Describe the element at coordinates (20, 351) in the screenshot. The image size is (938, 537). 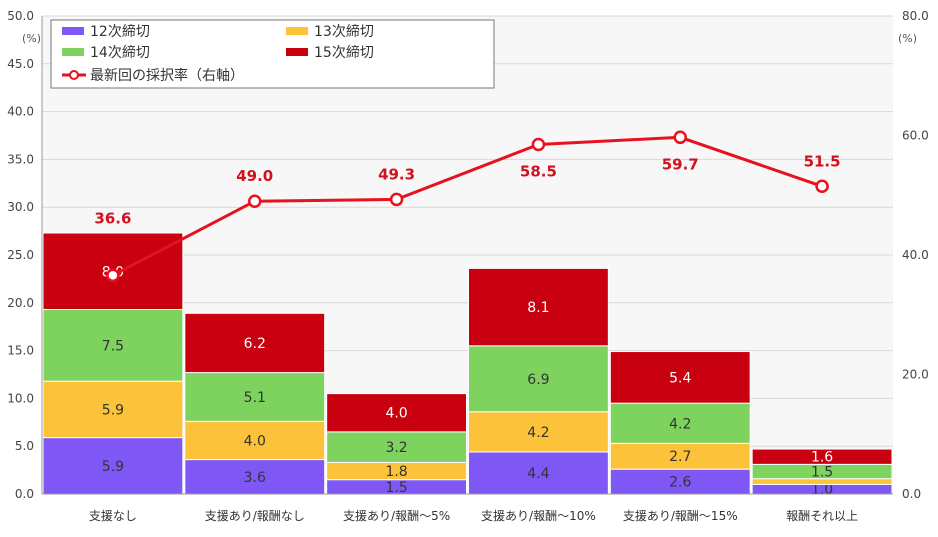
I see `left-tick-label: 15.0` at that location.